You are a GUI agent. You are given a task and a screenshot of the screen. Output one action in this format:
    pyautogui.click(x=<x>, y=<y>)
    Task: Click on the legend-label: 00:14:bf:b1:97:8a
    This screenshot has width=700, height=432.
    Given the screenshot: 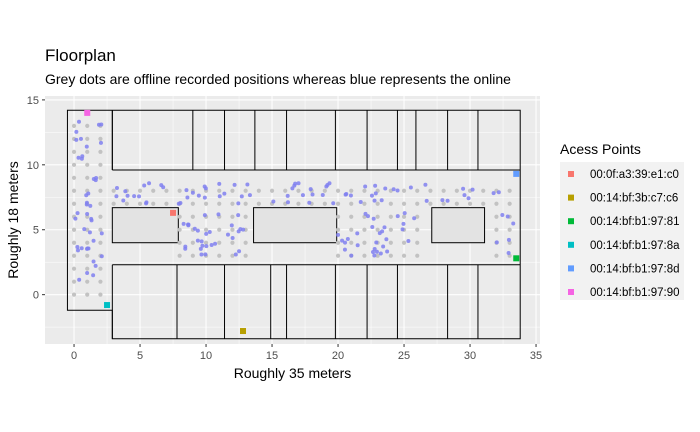 What is the action you would take?
    pyautogui.click(x=635, y=246)
    